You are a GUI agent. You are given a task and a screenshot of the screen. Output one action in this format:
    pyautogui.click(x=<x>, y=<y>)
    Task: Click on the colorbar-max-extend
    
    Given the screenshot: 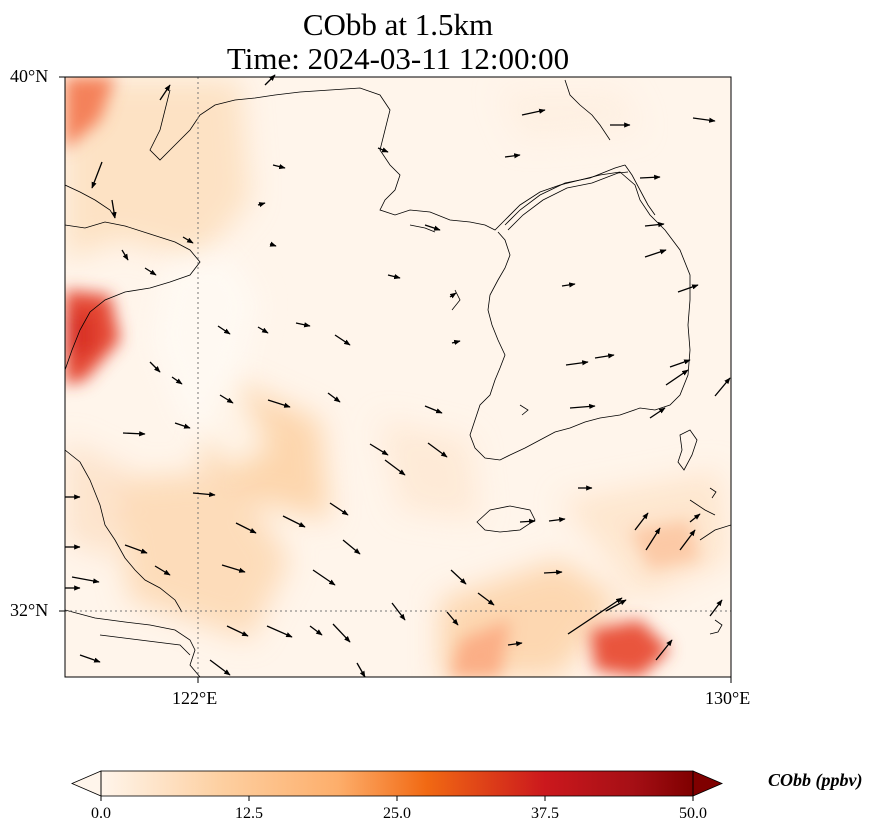 What is the action you would take?
    pyautogui.click(x=708, y=783)
    